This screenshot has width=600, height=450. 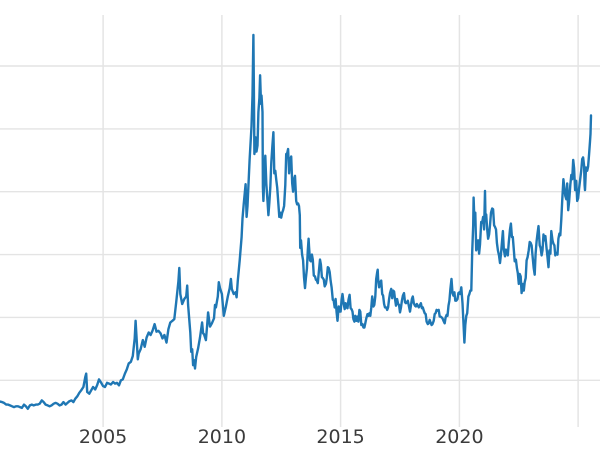 I want to click on x-axis-tick-label: 2005, so click(x=103, y=437).